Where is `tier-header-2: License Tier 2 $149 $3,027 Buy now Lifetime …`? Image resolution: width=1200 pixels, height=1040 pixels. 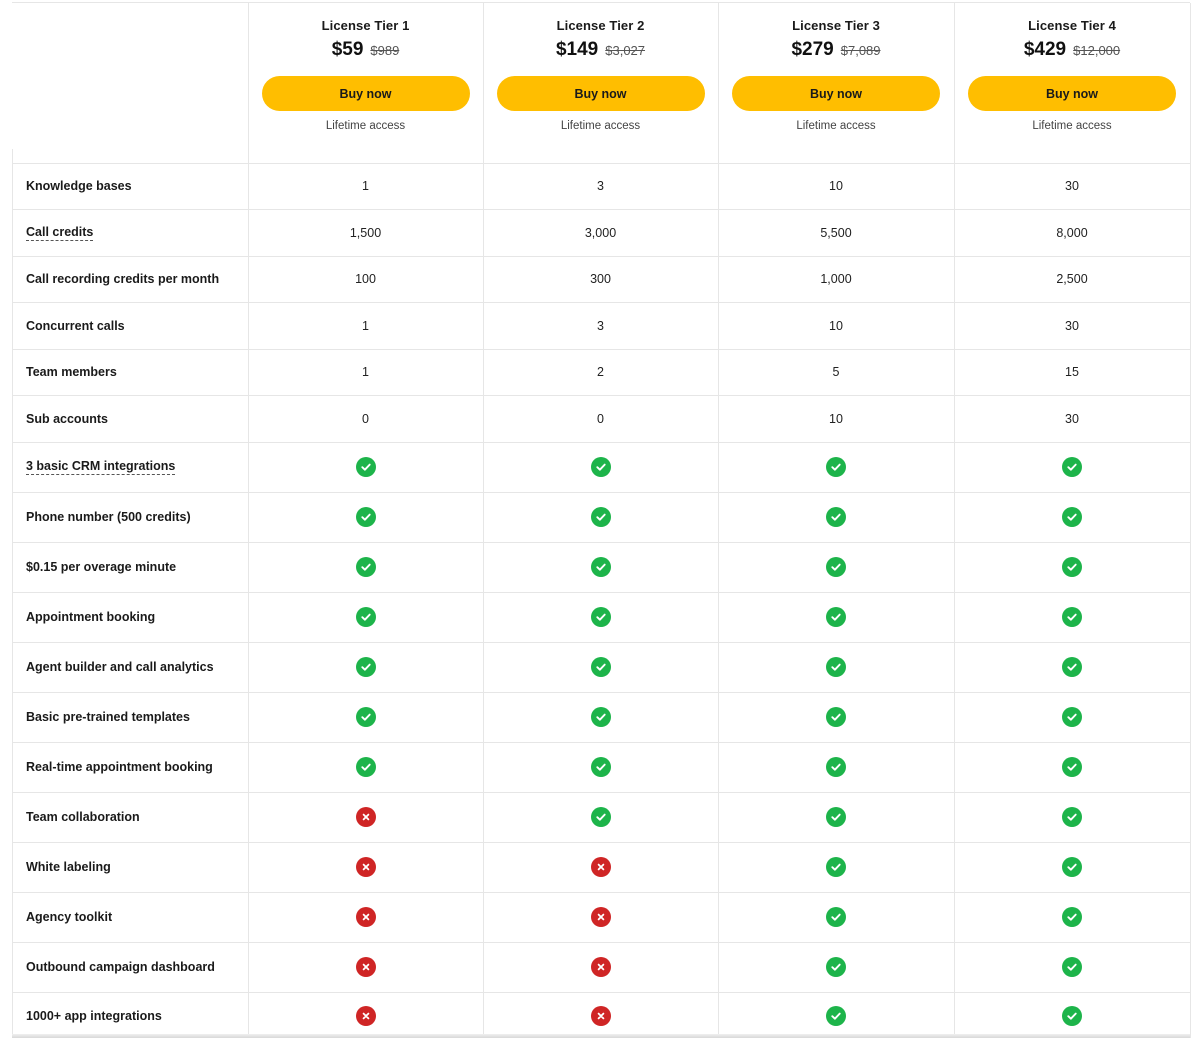 tier-header-2: License Tier 2 $149 $3,027 Buy now Lifetime … is located at coordinates (600, 83).